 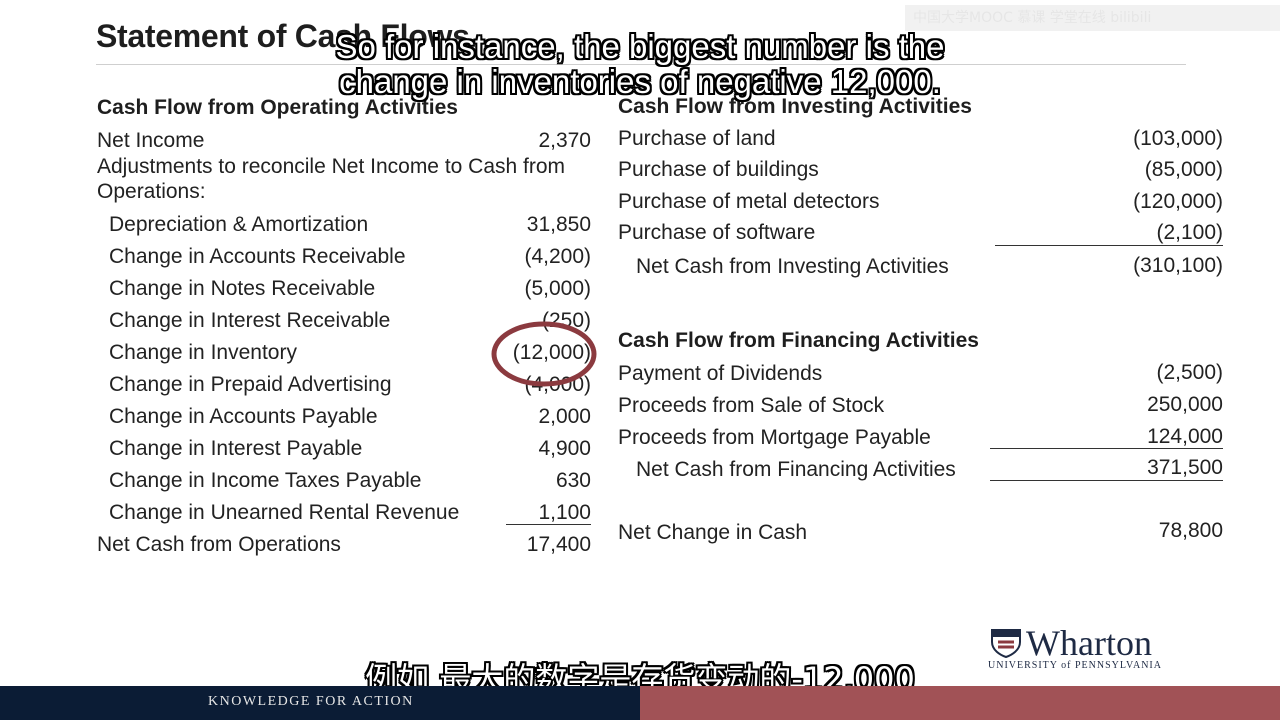 I want to click on net-cash-financing-label: Net Cash from Financing Activities, so click(x=796, y=469).